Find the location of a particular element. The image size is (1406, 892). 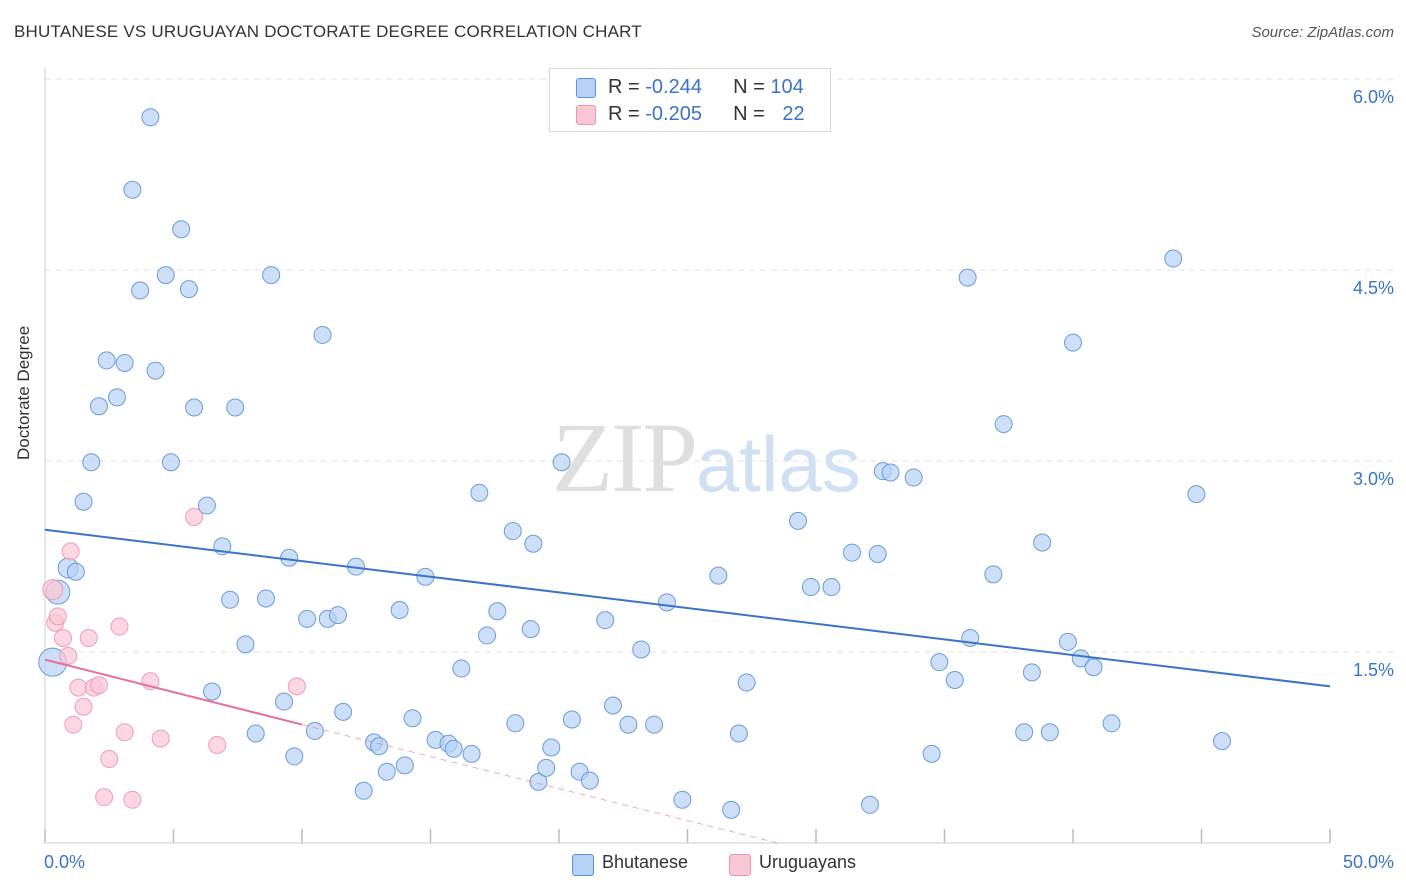

y-tick-label: 1.5% is located at coordinates (1373, 670).